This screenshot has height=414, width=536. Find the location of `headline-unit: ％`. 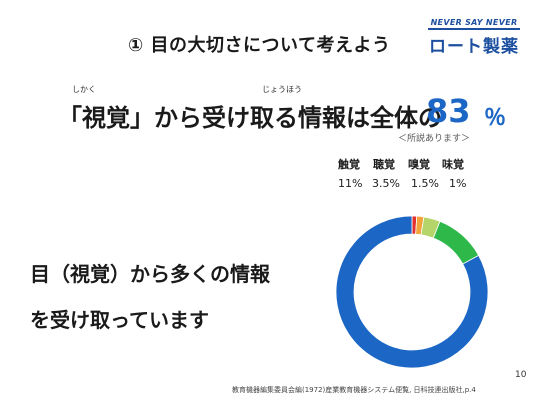

headline-unit: ％ is located at coordinates (495, 118).